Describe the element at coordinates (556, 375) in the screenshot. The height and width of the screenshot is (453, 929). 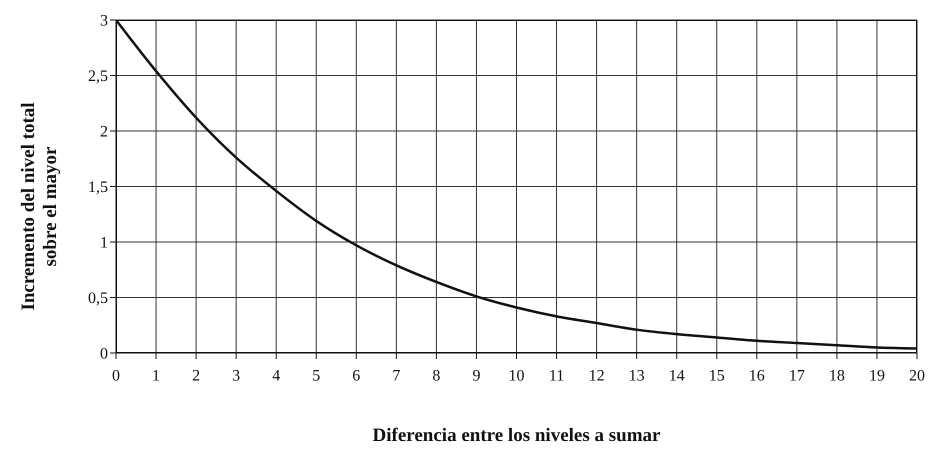
I see `x-tick-label: 11` at that location.